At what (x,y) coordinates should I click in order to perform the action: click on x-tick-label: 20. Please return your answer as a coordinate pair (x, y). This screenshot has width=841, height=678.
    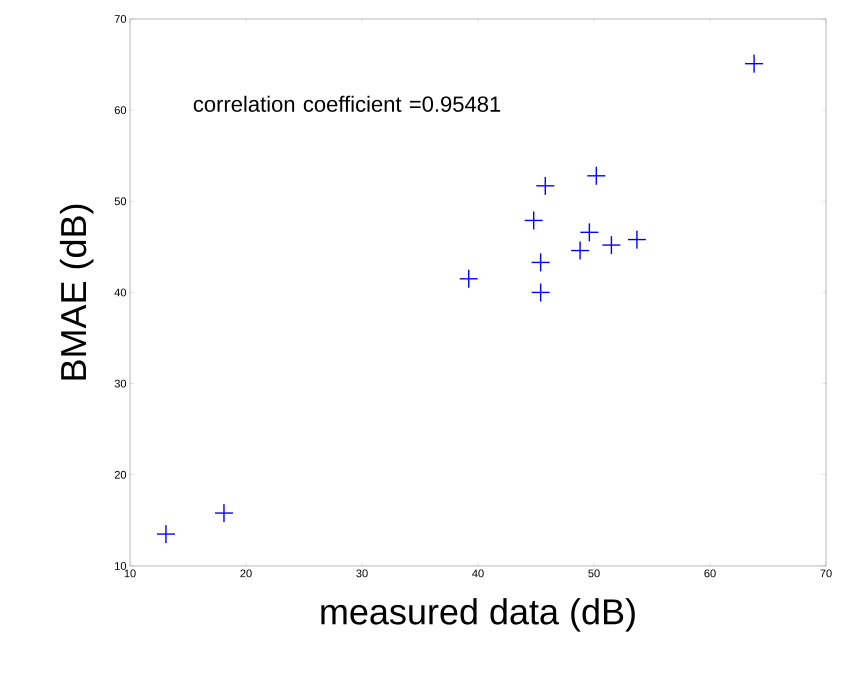
    Looking at the image, I should click on (246, 574).